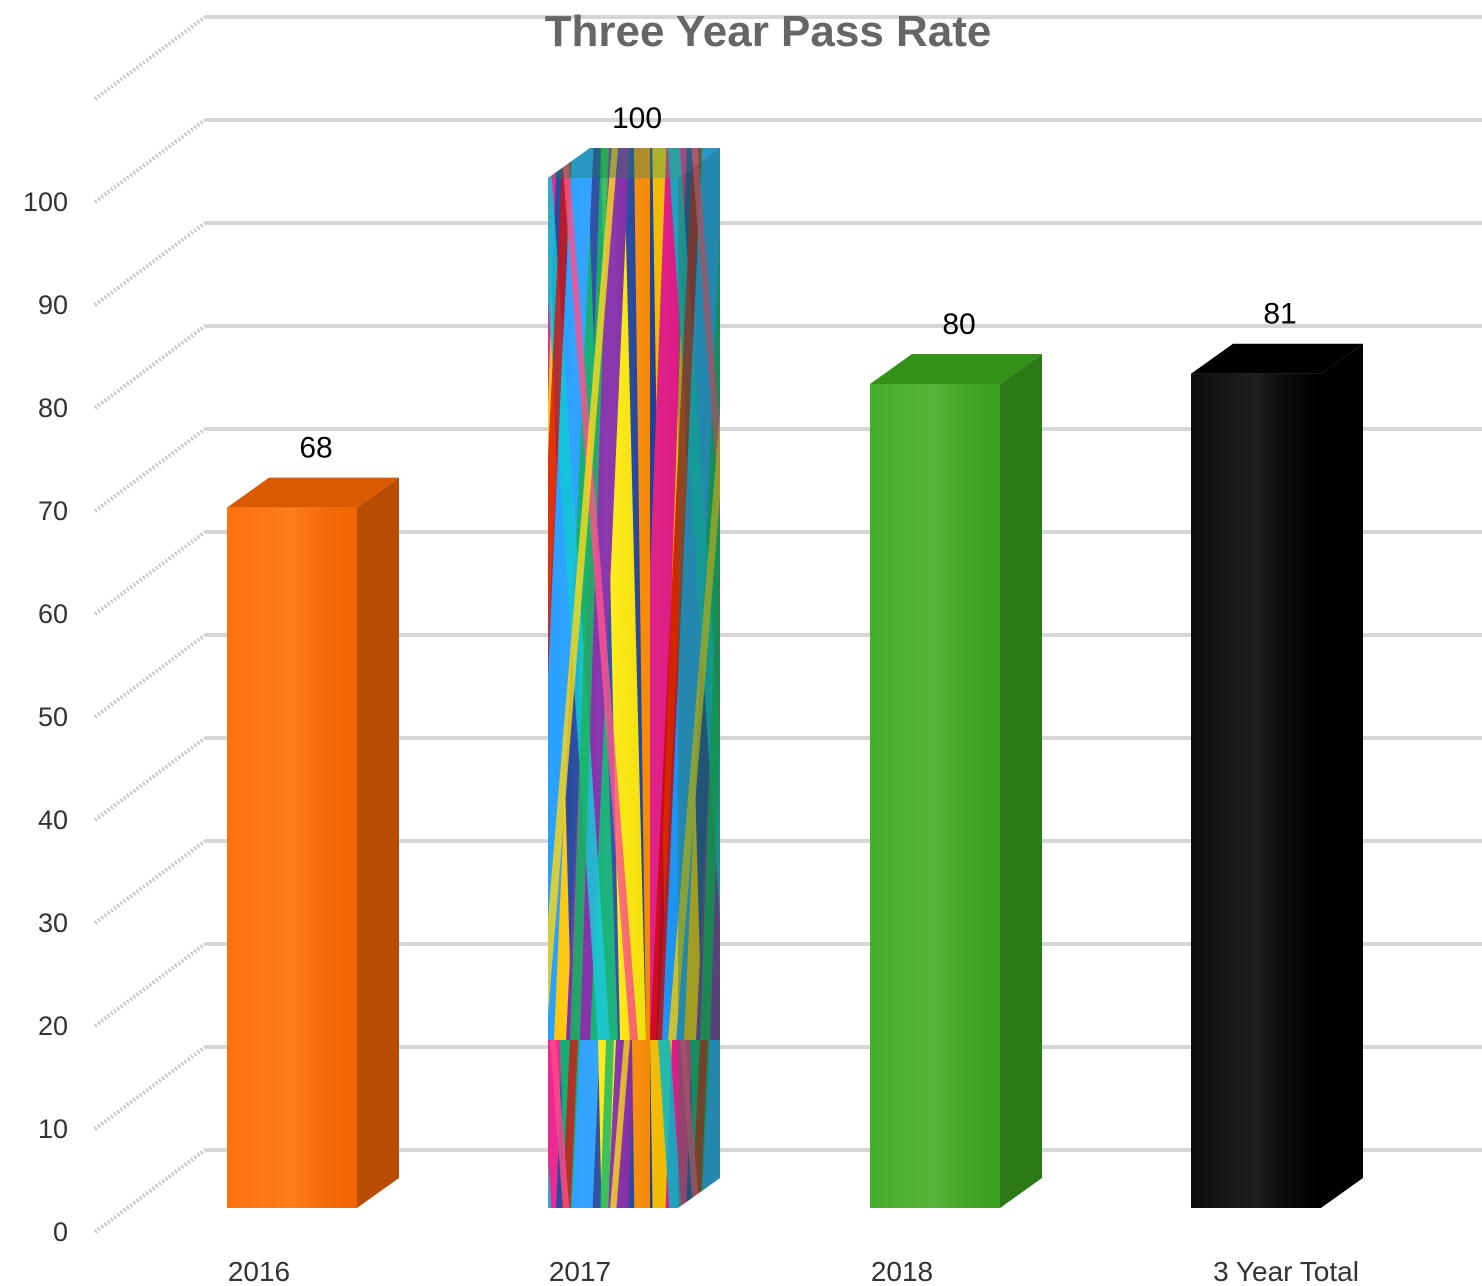 The width and height of the screenshot is (1482, 1286). What do you see at coordinates (637, 118) in the screenshot?
I see `data-label: 100` at bounding box center [637, 118].